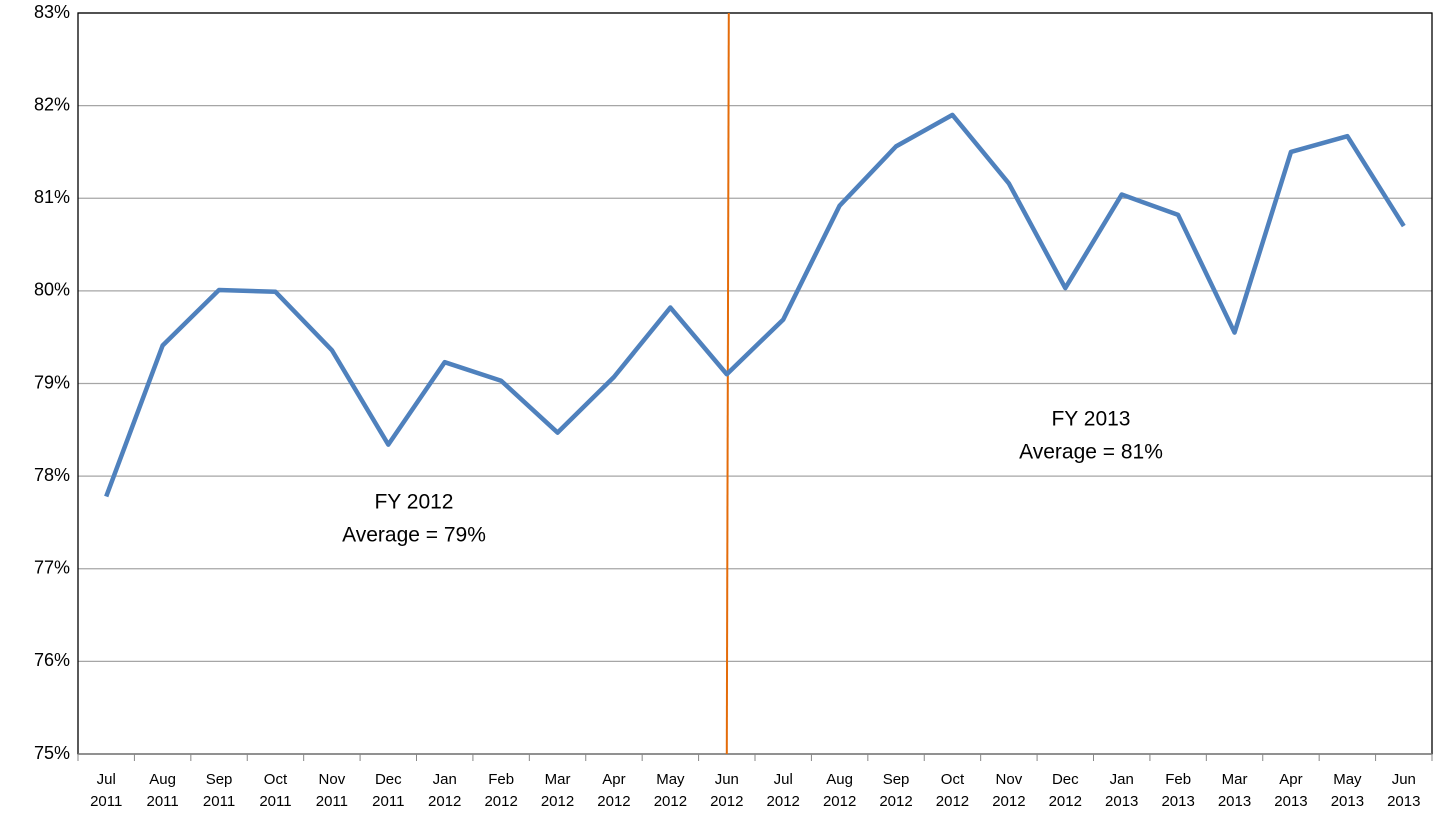 The width and height of the screenshot is (1445, 823). I want to click on y-tick-label: 77%, so click(52, 568).